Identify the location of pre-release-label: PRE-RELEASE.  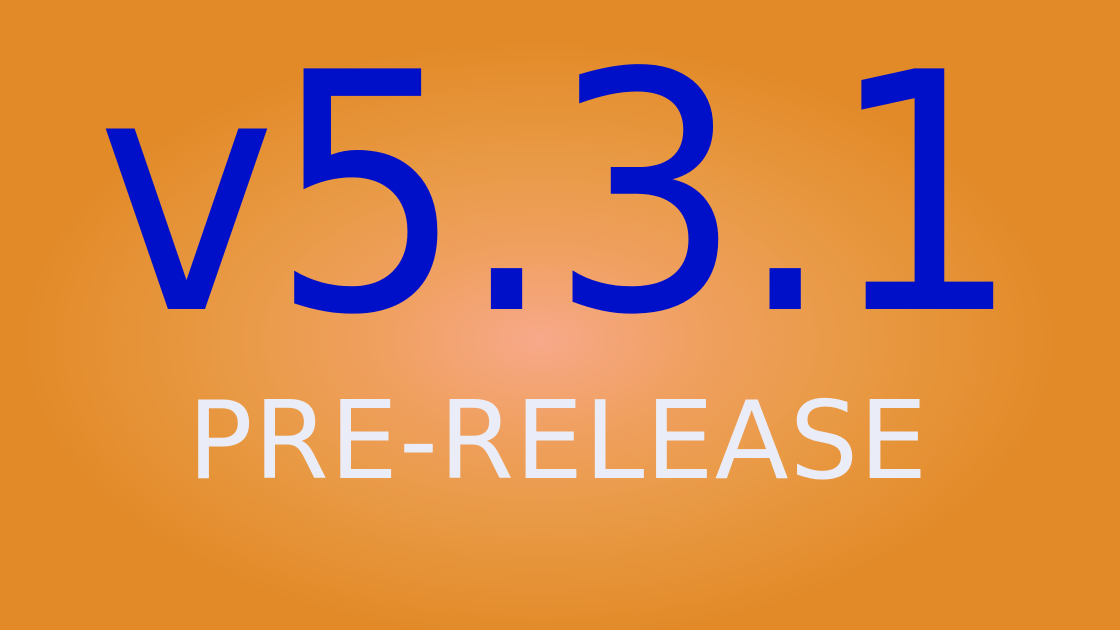
(558, 441).